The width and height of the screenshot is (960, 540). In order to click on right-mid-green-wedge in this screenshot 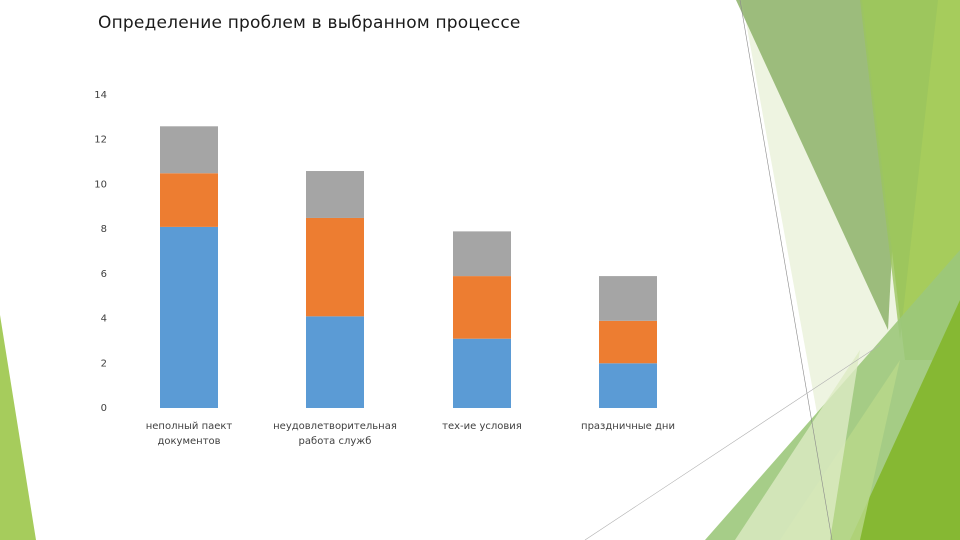, I will do `click(899, 170)`.